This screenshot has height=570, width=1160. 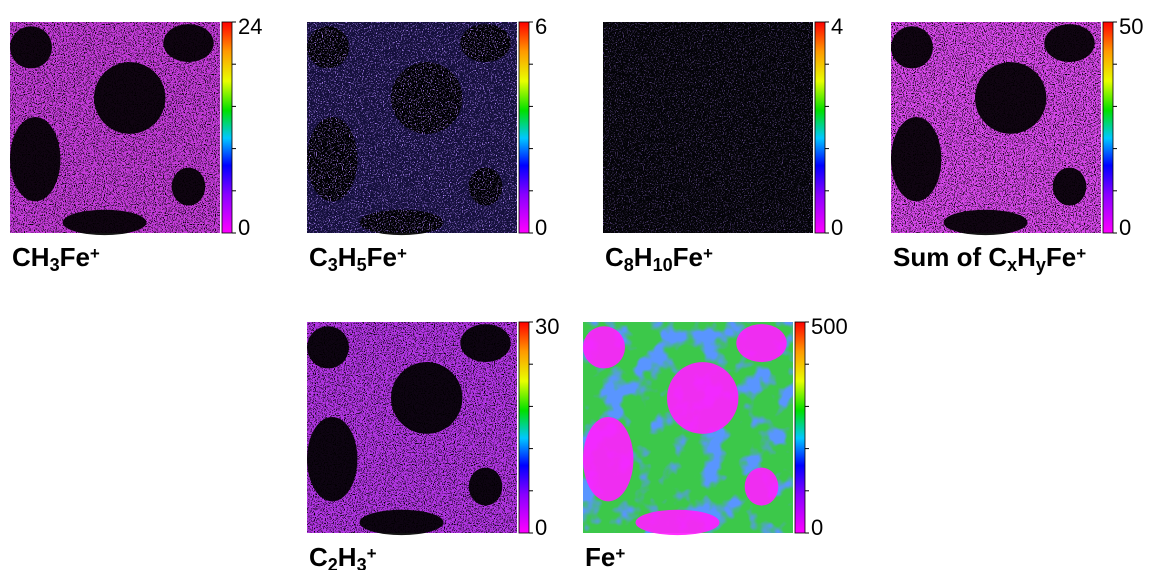 I want to click on ion-label: C2H3+, so click(x=343, y=556).